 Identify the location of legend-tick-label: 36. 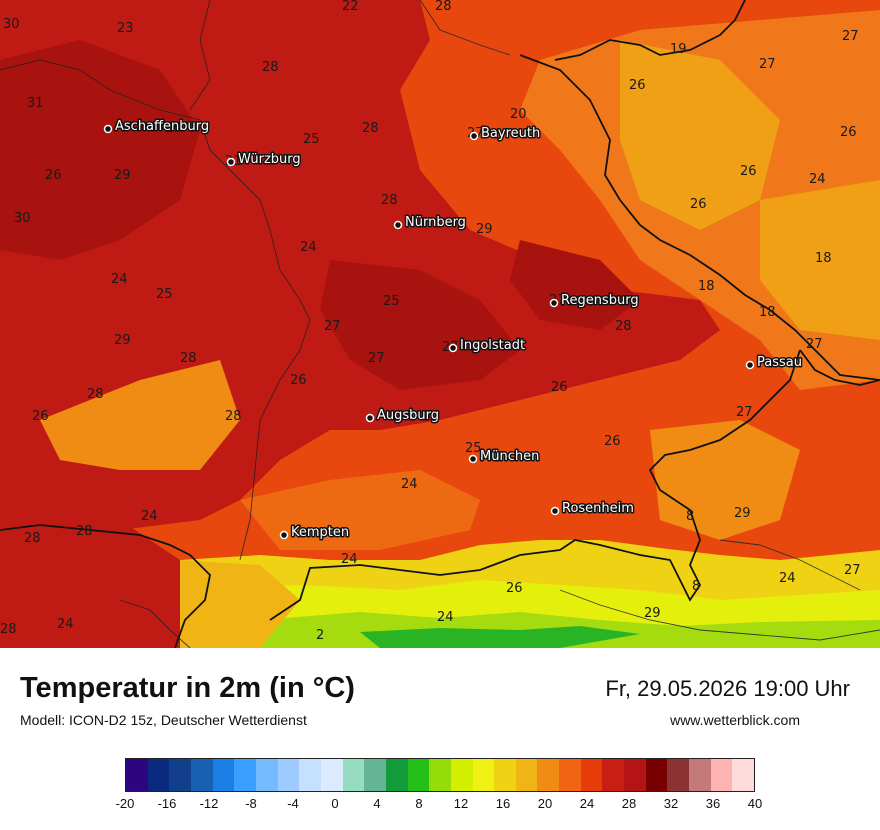
(713, 803).